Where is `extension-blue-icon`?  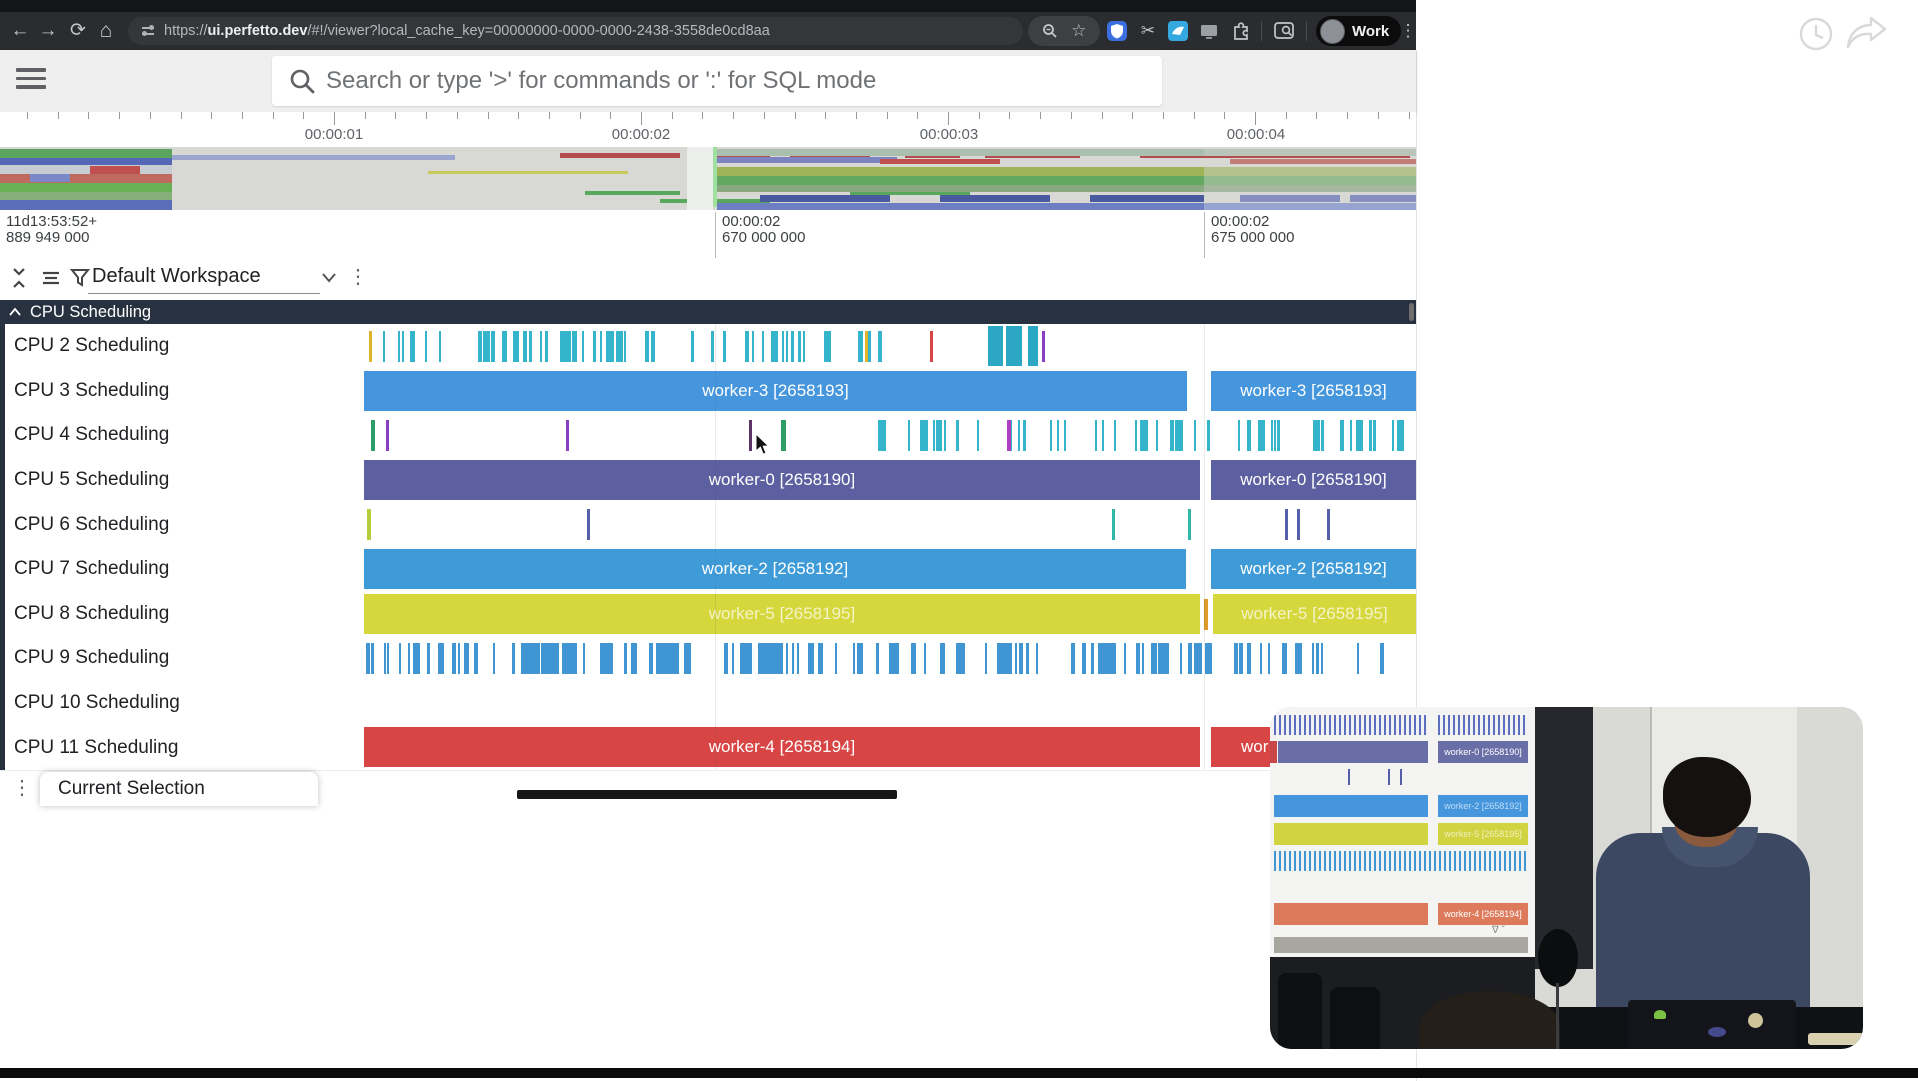
extension-blue-icon is located at coordinates (1178, 31).